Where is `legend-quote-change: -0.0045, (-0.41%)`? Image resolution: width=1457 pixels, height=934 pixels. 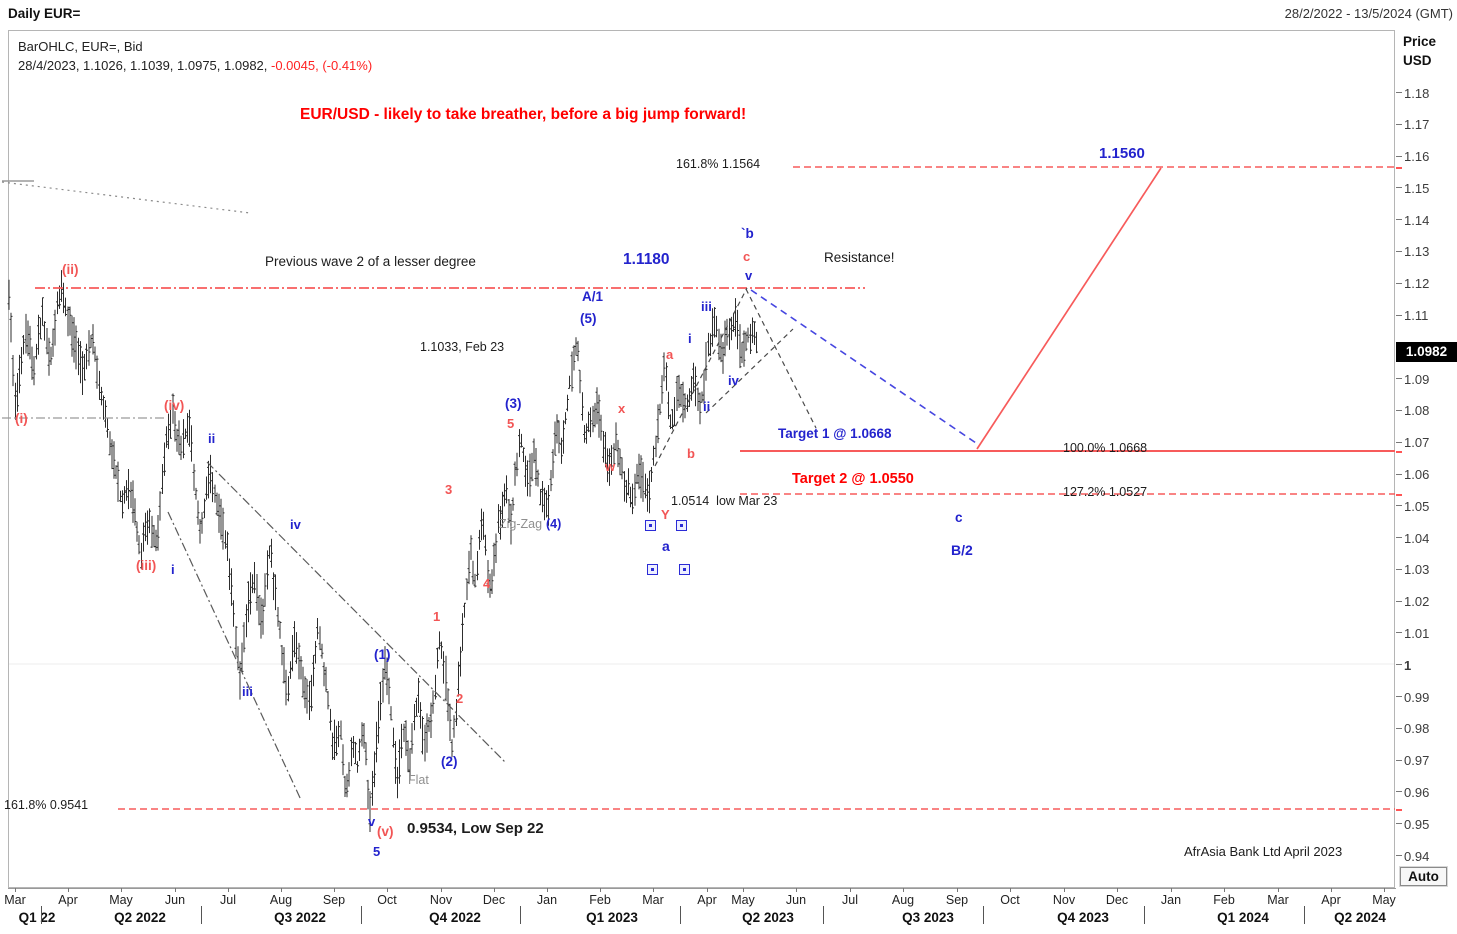
legend-quote-change: -0.0045, (-0.41%) is located at coordinates (322, 65).